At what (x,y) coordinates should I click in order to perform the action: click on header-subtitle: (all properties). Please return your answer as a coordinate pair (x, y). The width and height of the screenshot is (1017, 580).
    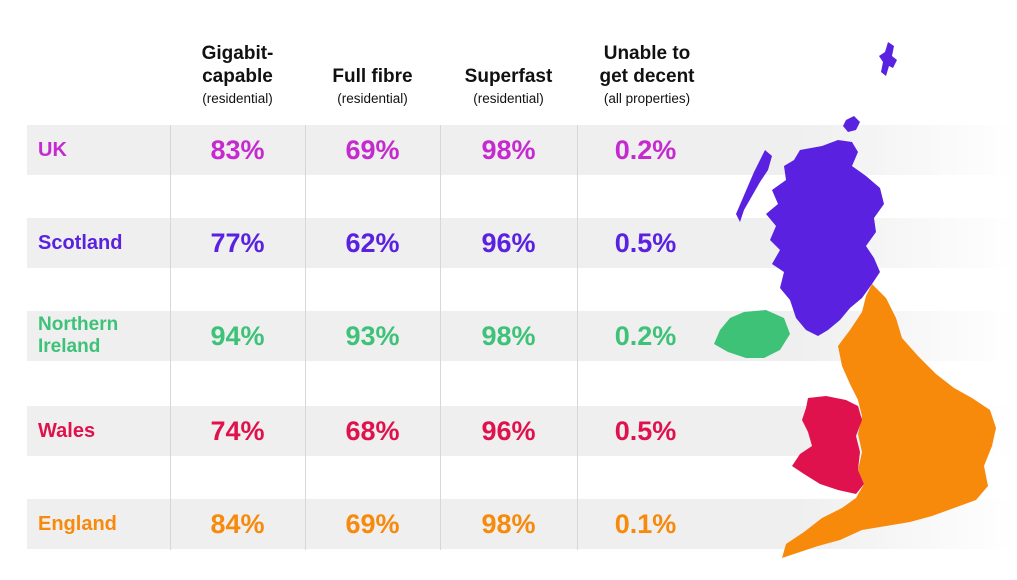
    Looking at the image, I should click on (647, 98).